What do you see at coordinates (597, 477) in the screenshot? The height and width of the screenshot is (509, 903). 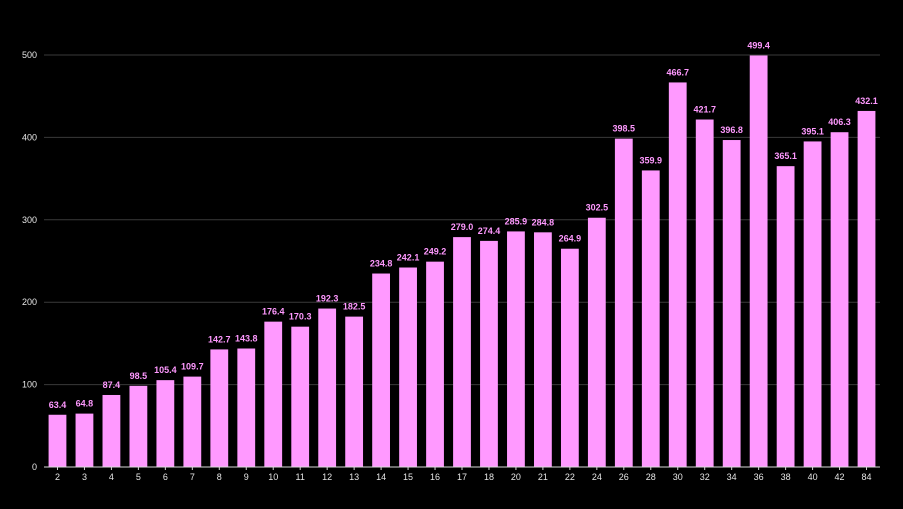 I see `x-tick-label: 24` at bounding box center [597, 477].